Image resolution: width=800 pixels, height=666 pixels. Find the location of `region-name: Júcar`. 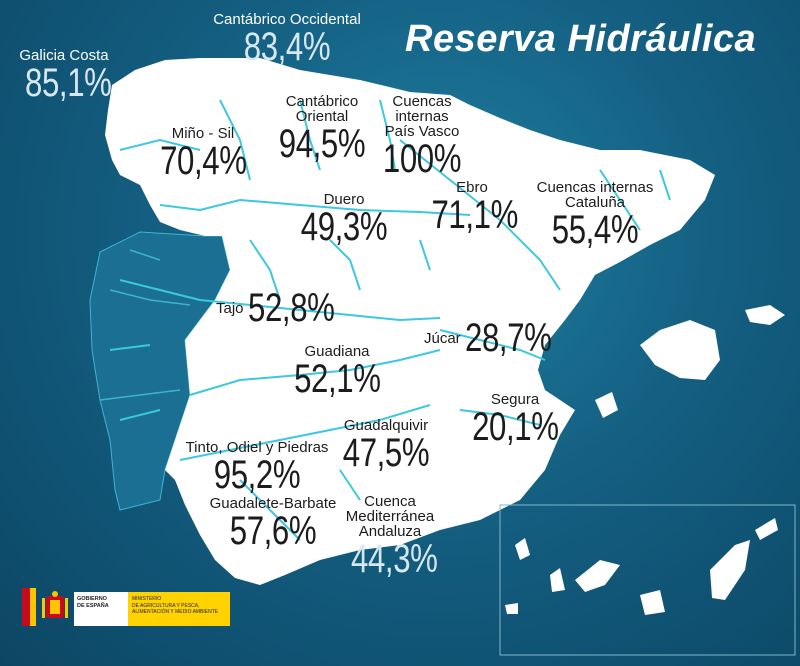

region-name: Júcar is located at coordinates (442, 338).